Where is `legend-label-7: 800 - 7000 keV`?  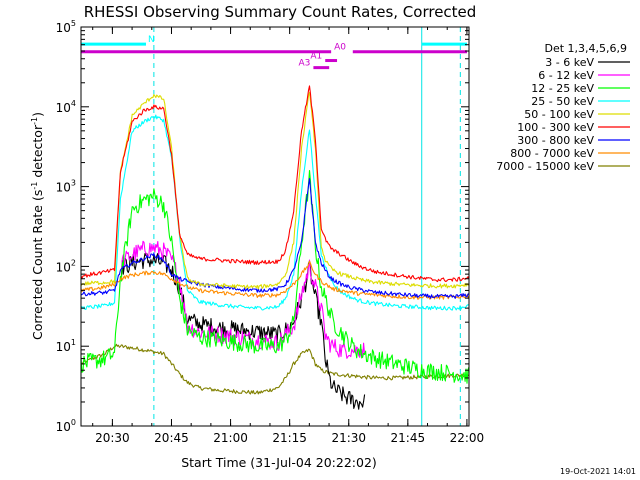 legend-label-7: 800 - 7000 keV is located at coordinates (552, 153).